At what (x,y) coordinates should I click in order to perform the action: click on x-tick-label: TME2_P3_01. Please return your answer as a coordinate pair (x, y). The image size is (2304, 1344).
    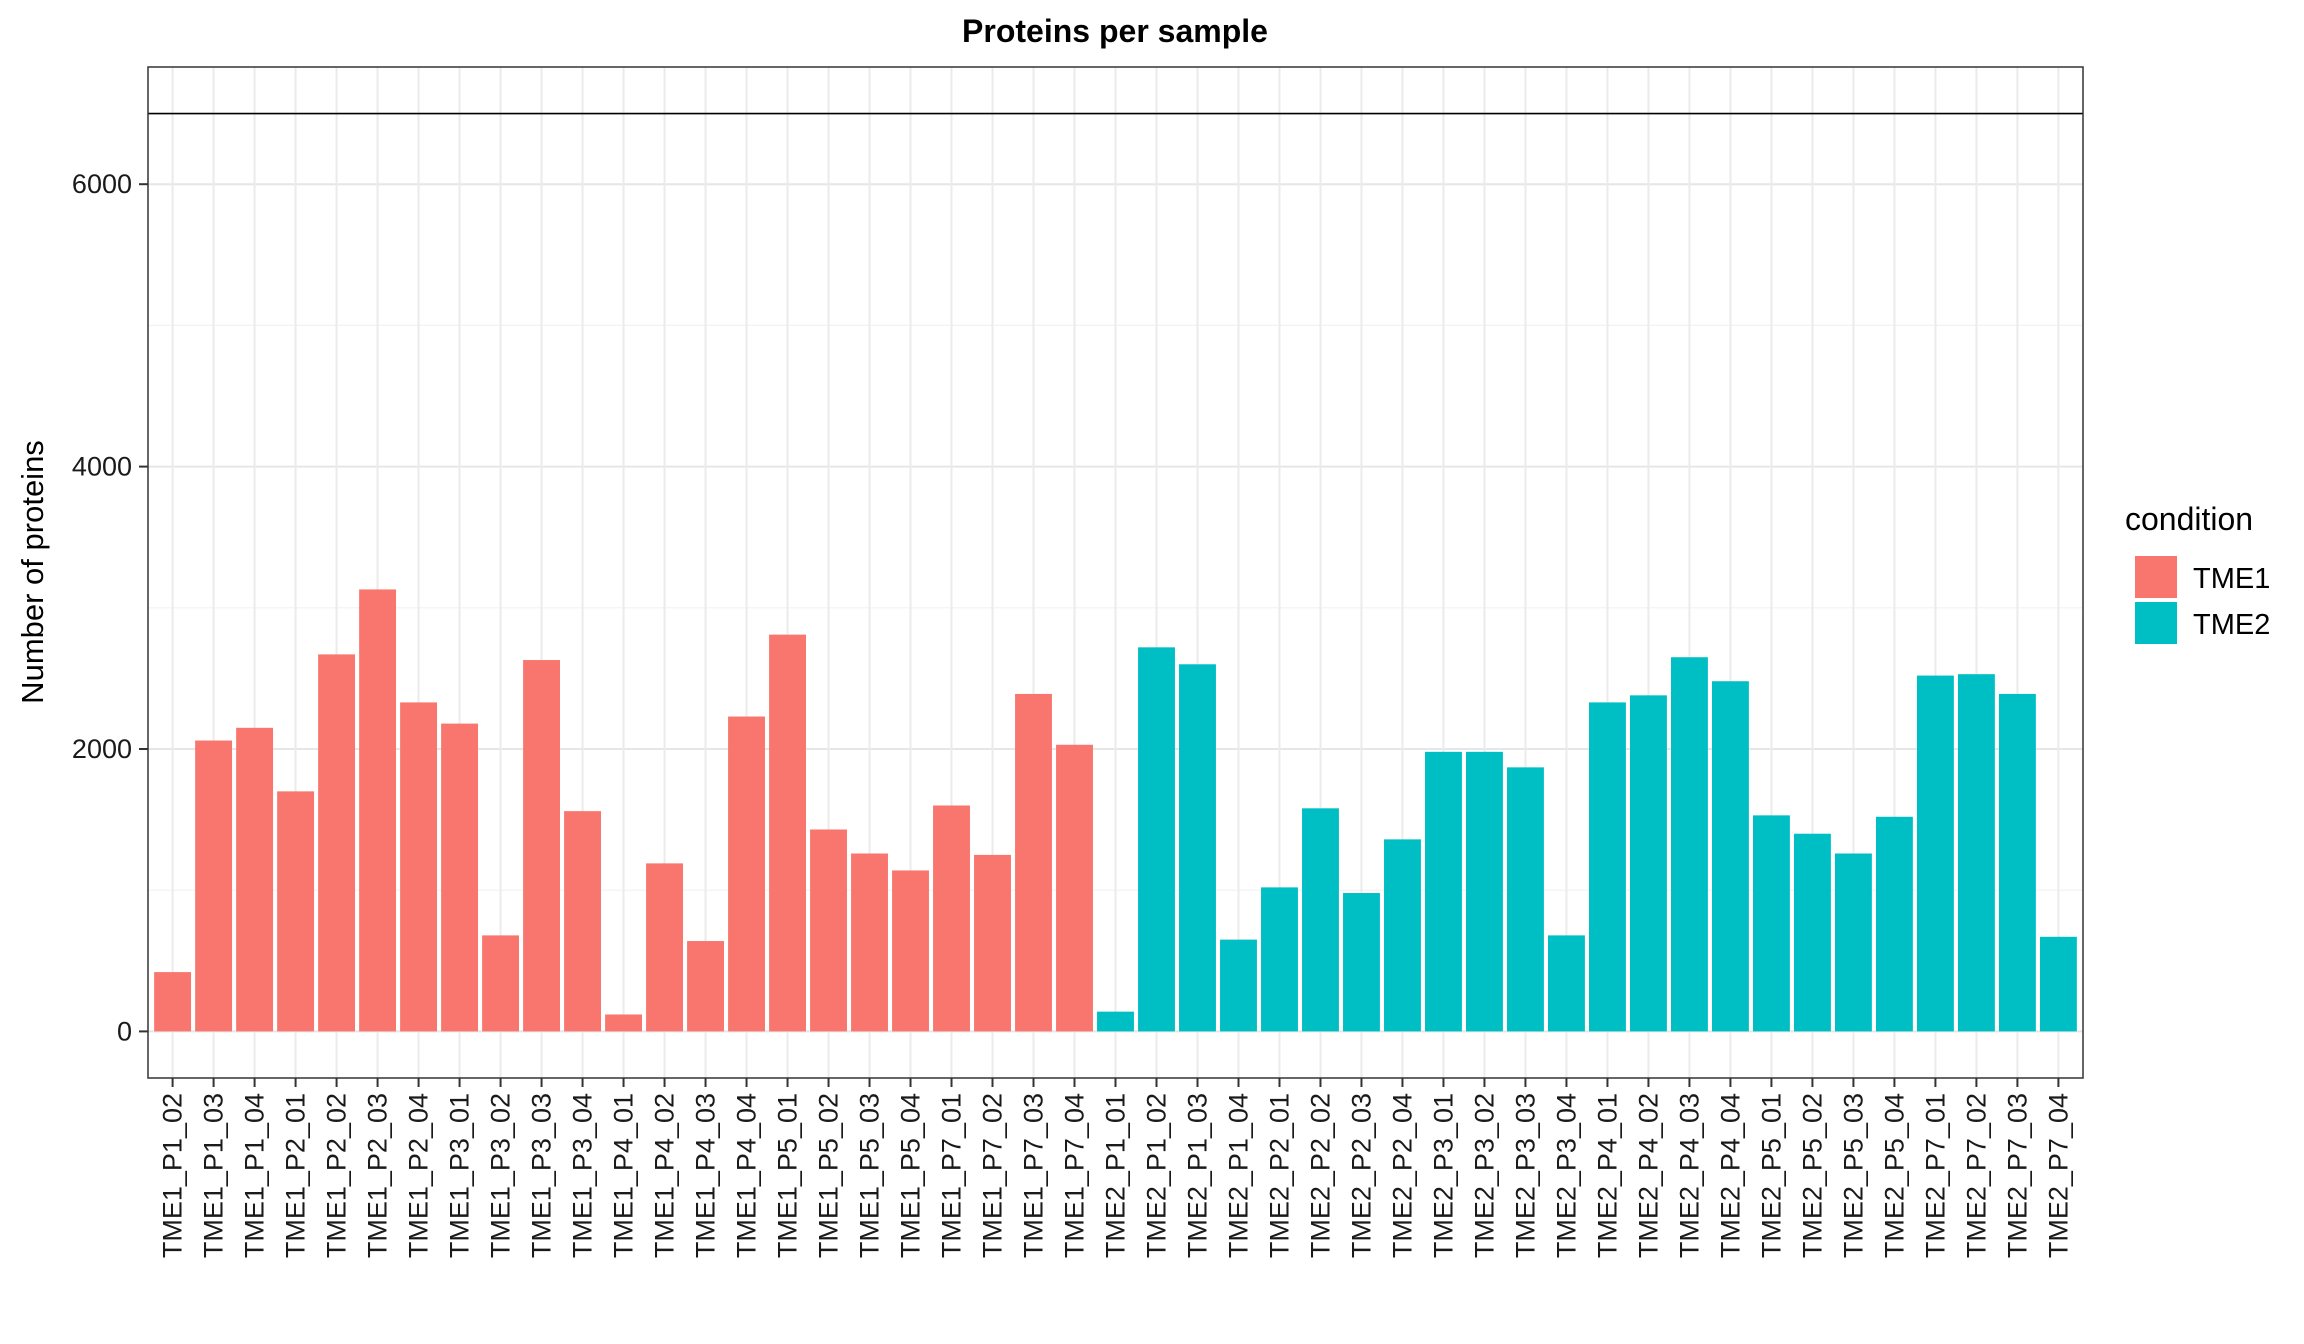
    Looking at the image, I should click on (1443, 1175).